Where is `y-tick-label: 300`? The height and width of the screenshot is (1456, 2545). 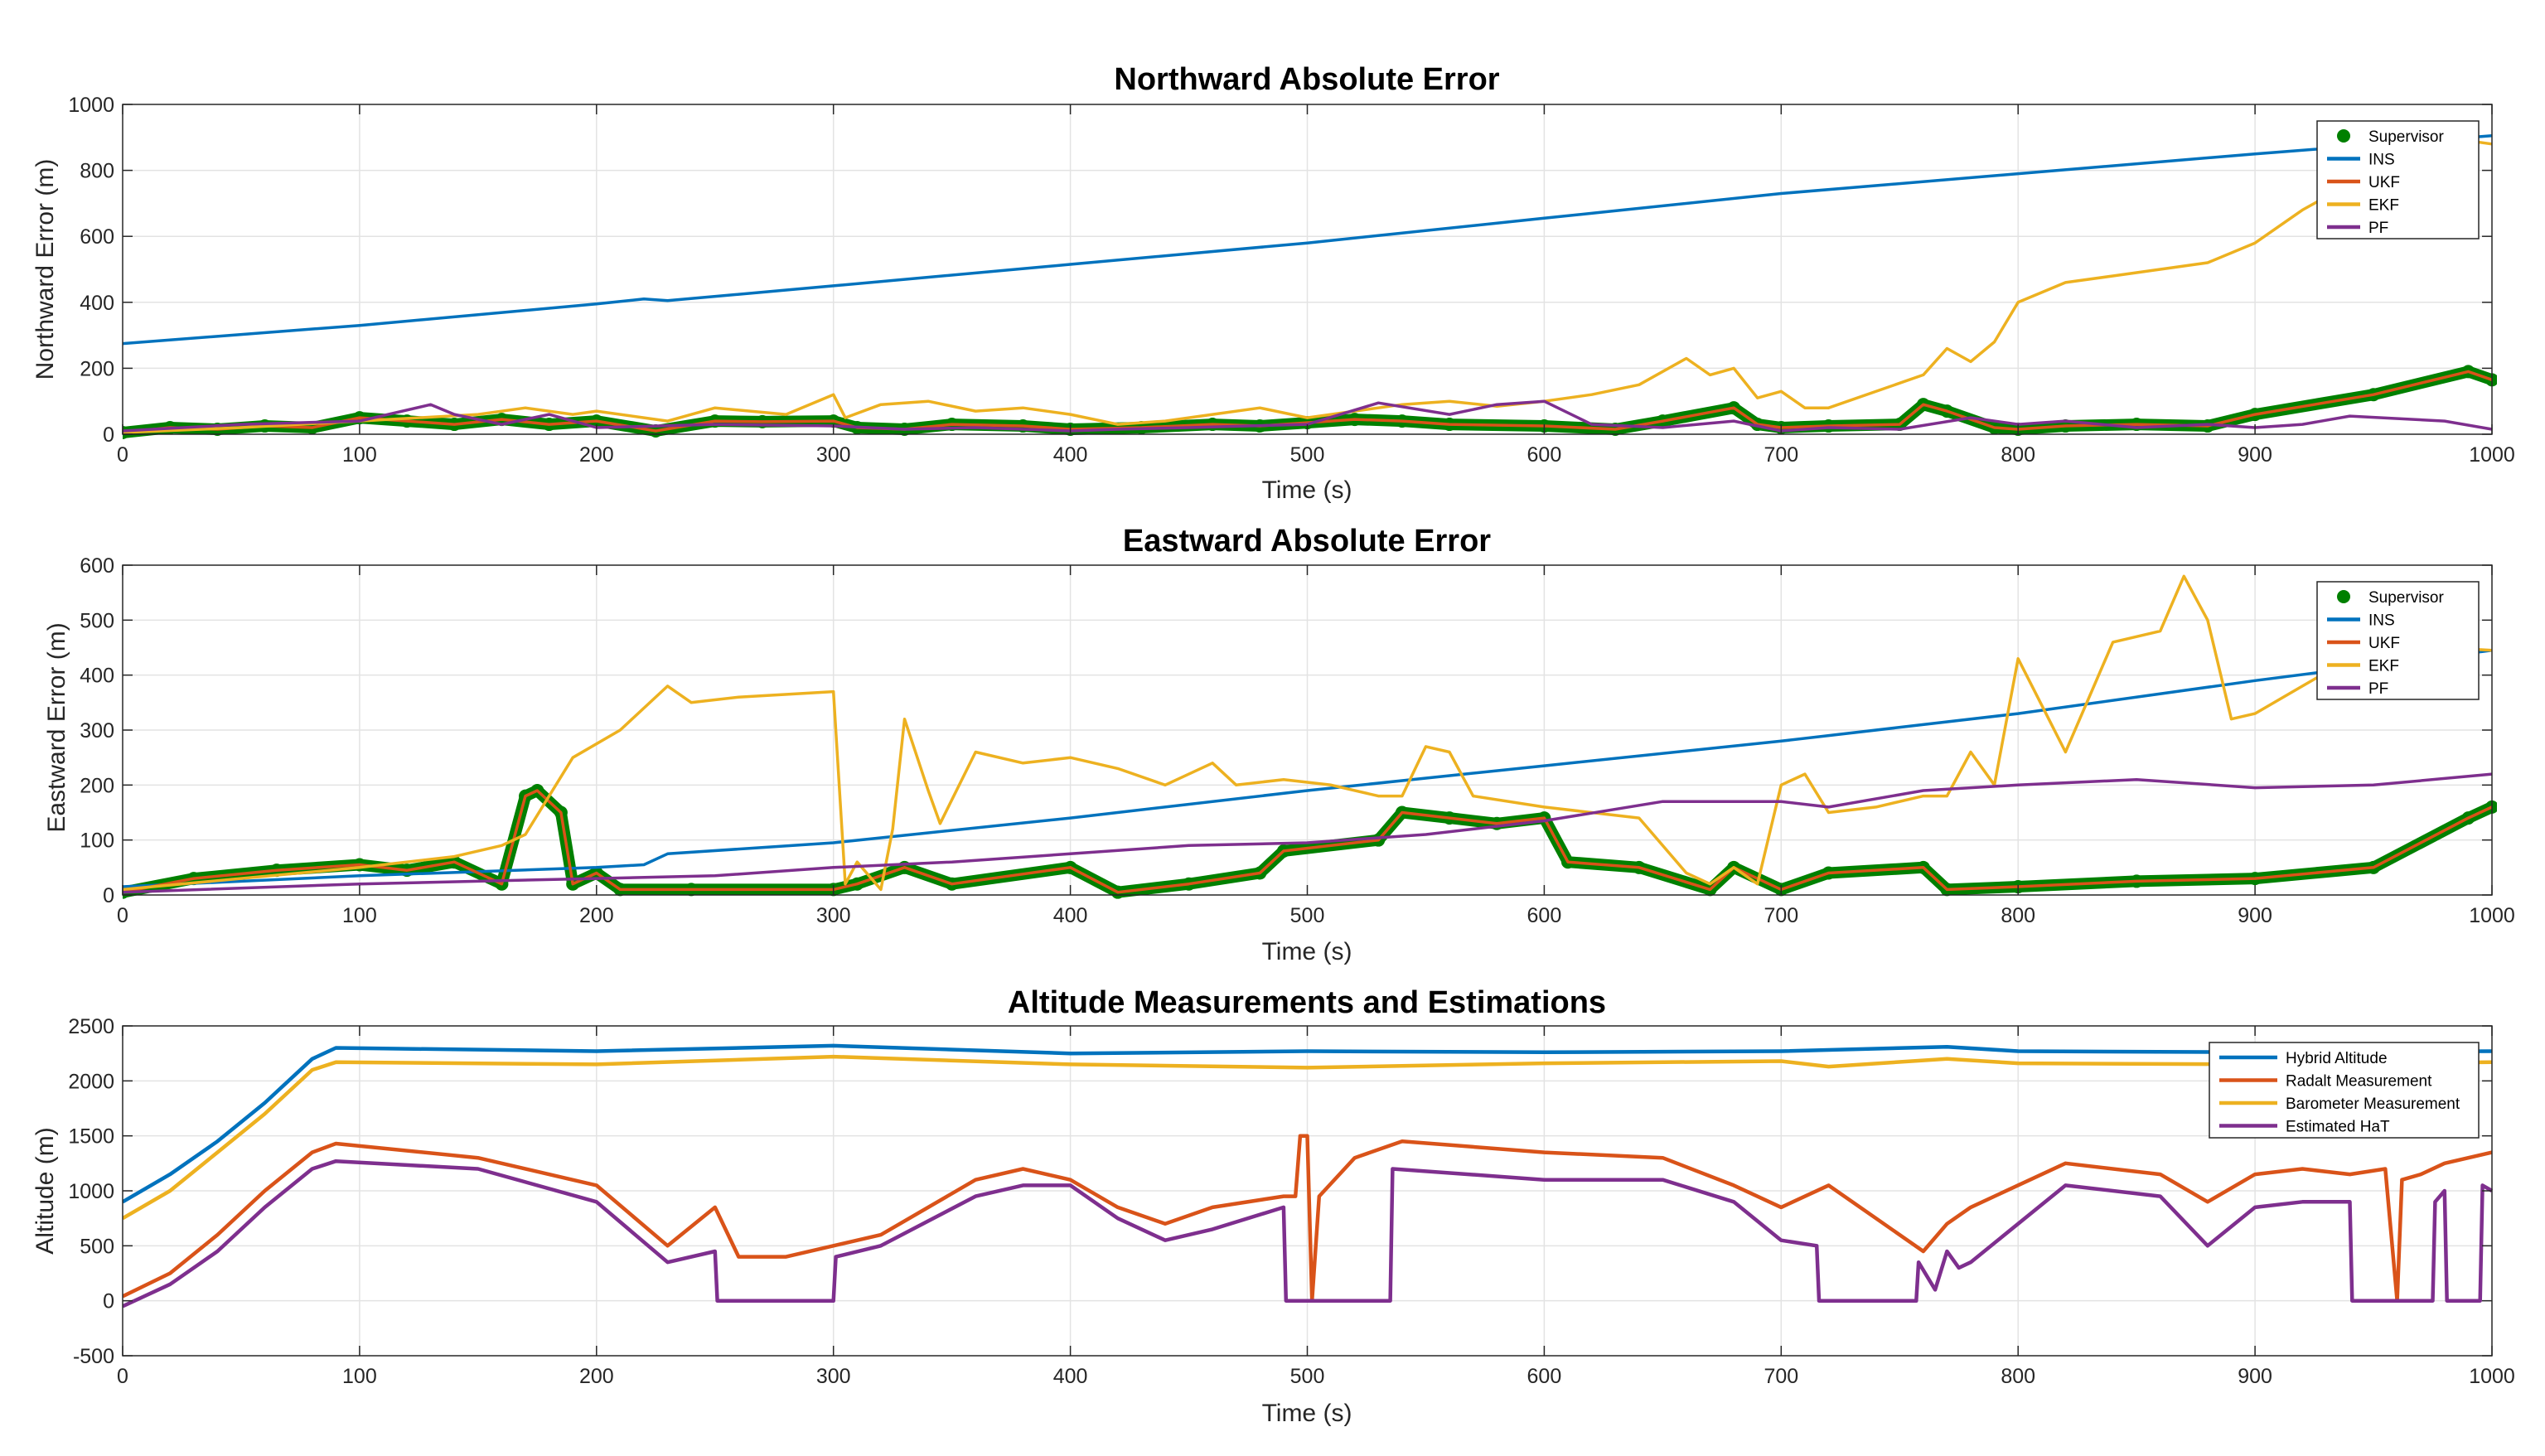
y-tick-label: 300 is located at coordinates (97, 731).